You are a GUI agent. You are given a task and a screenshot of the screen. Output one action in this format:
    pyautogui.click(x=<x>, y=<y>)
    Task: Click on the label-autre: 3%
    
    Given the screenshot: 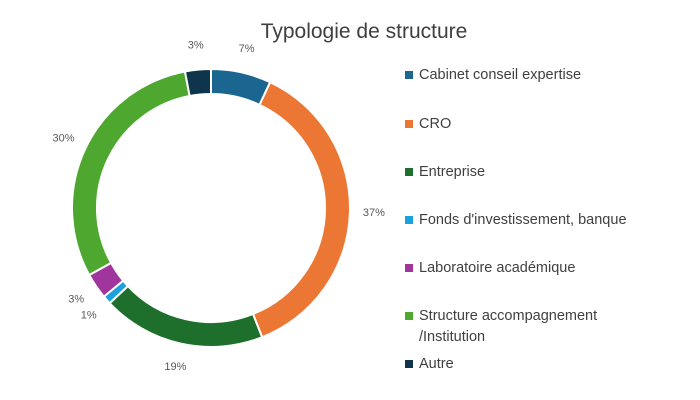 What is the action you would take?
    pyautogui.click(x=196, y=46)
    